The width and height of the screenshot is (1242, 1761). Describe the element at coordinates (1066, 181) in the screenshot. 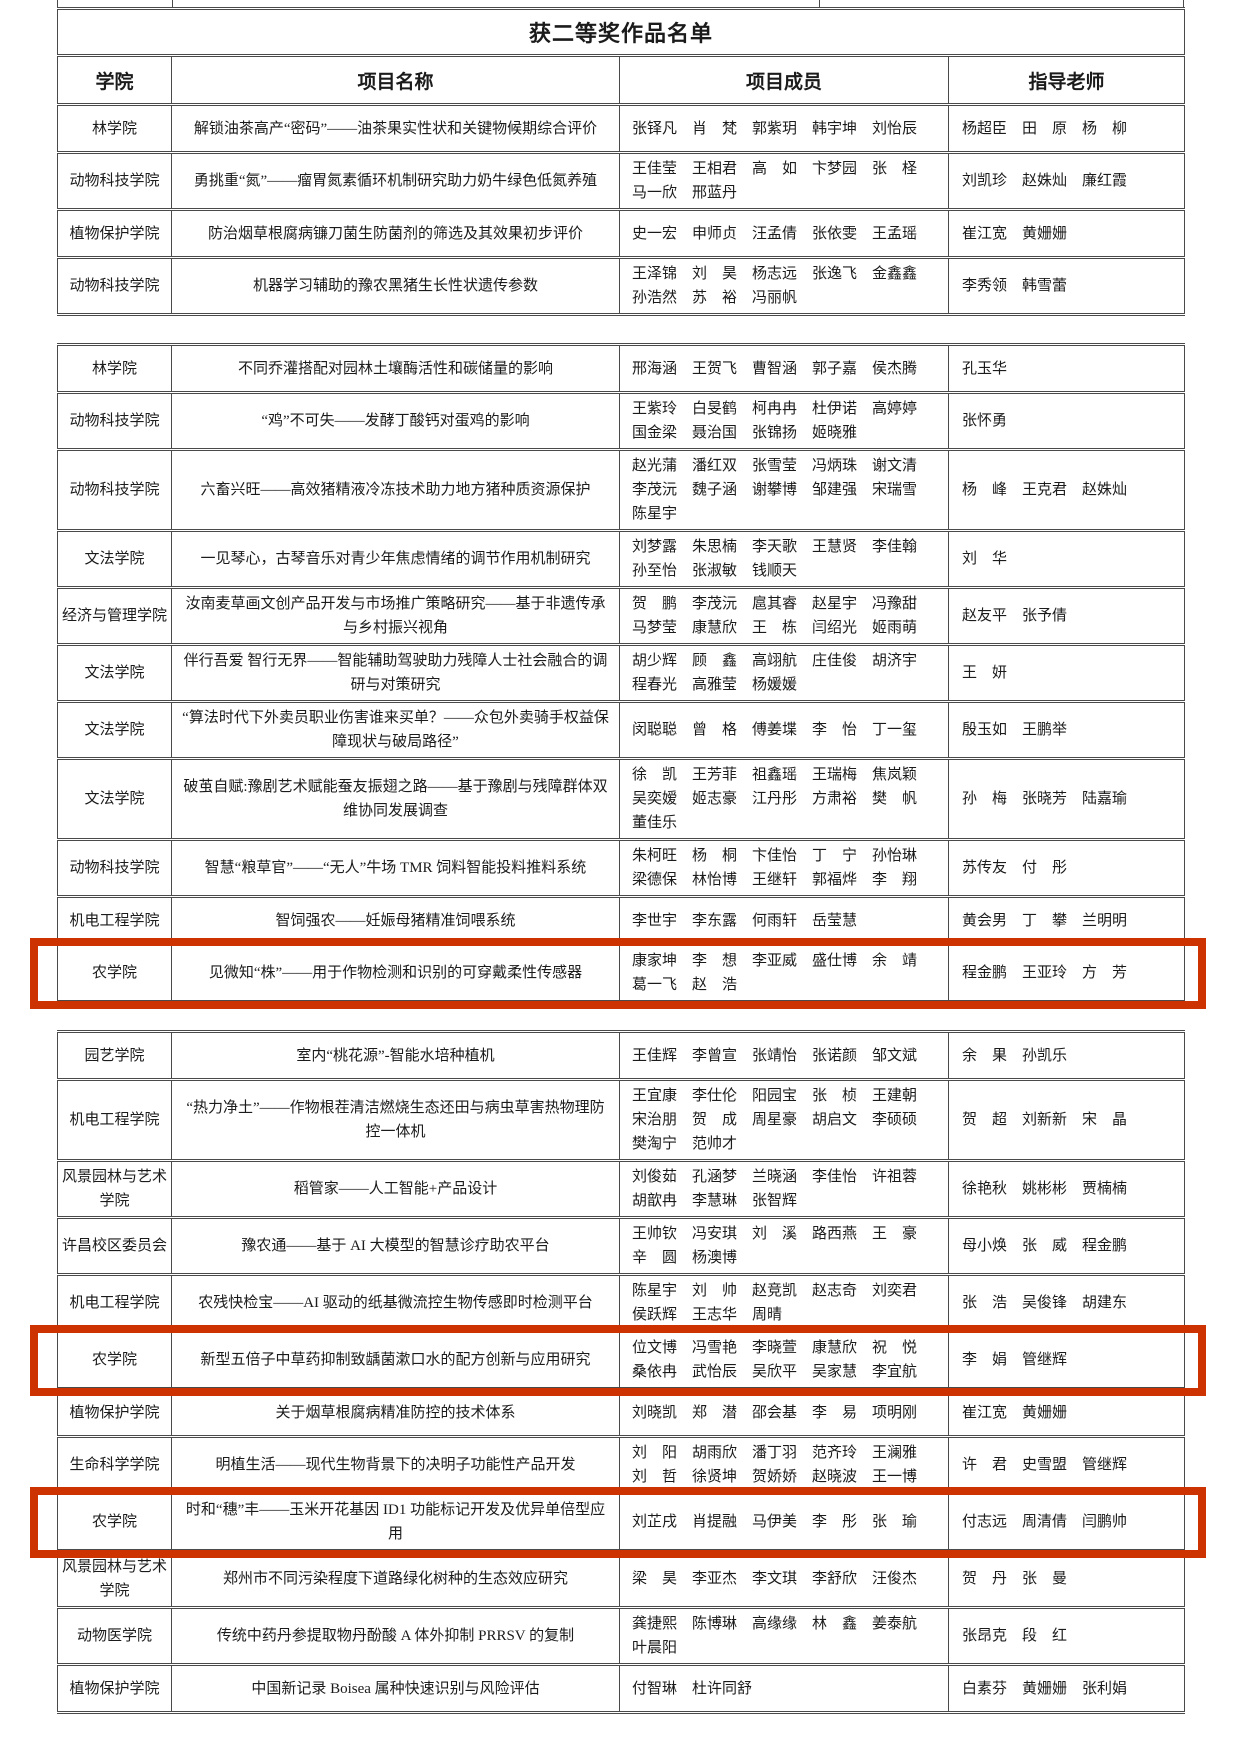

I see `advisors-cell: 刘凯珍 赵姝灿 廉红霞` at that location.